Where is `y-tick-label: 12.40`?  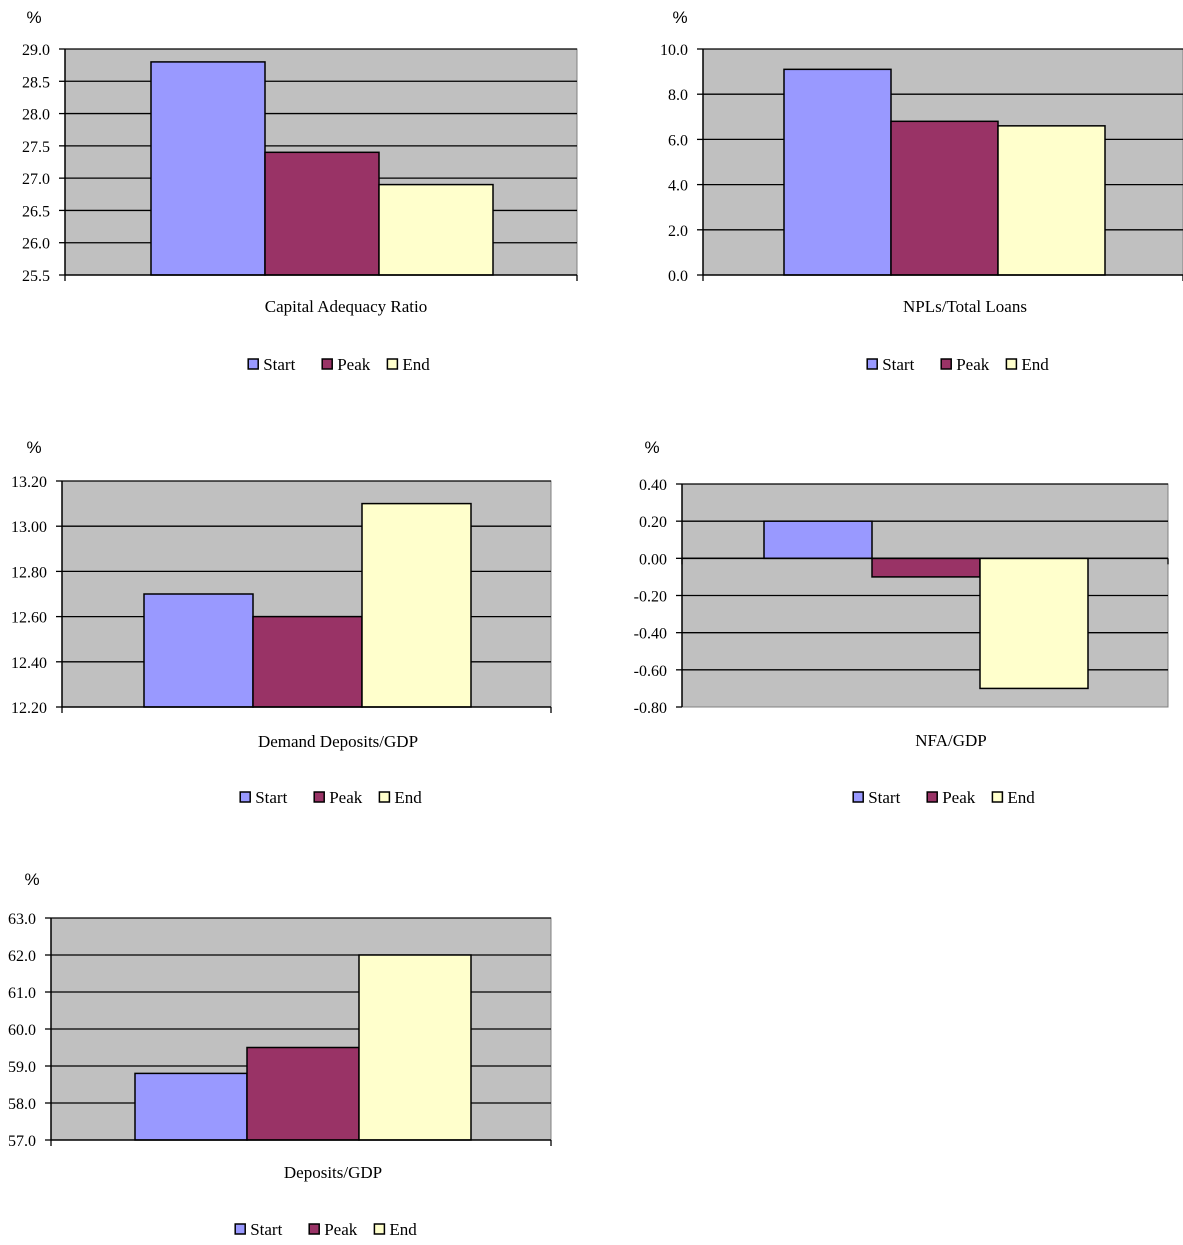 y-tick-label: 12.40 is located at coordinates (29, 663).